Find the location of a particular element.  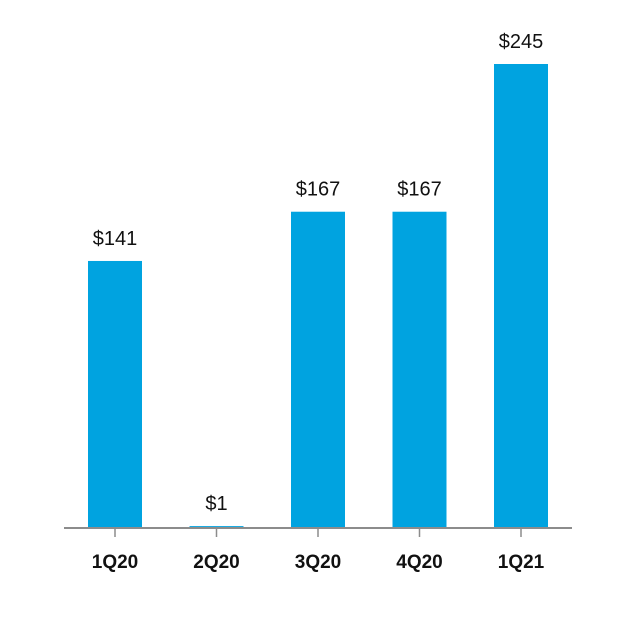

x-axis-tick-labels-group: 1Q20 2Q20 3Q20 4Q20 1Q21 is located at coordinates (318, 562).